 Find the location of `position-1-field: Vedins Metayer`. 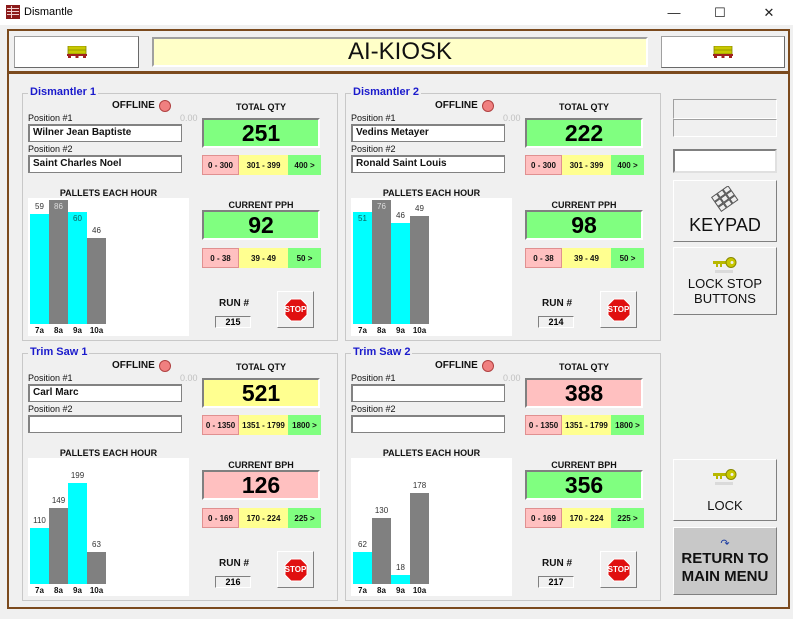

position-1-field: Vedins Metayer is located at coordinates (428, 133).